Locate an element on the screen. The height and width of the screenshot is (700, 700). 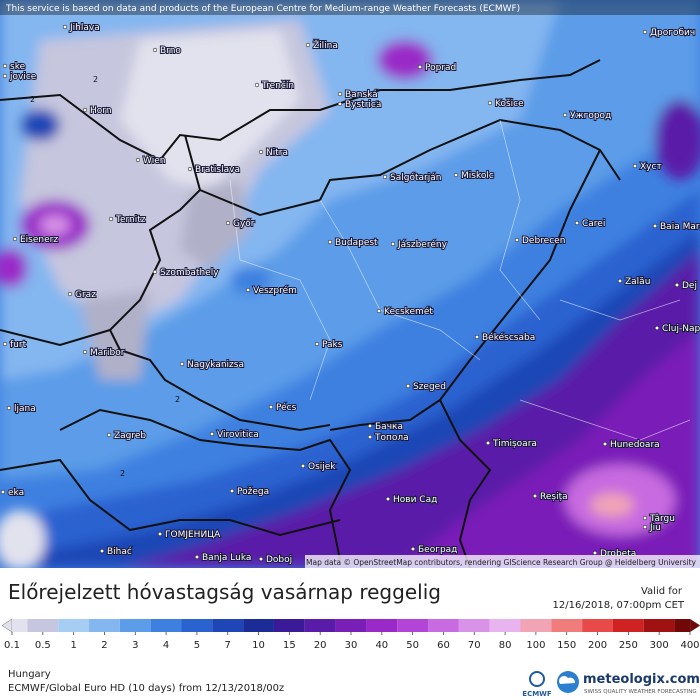
city-label: Debrecen is located at coordinates (543, 241).